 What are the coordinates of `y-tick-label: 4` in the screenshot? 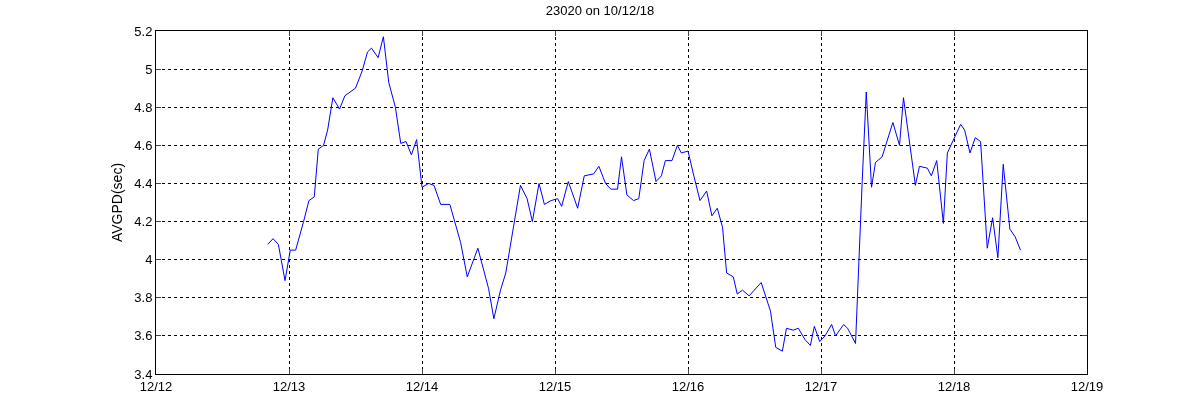 It's located at (149, 260).